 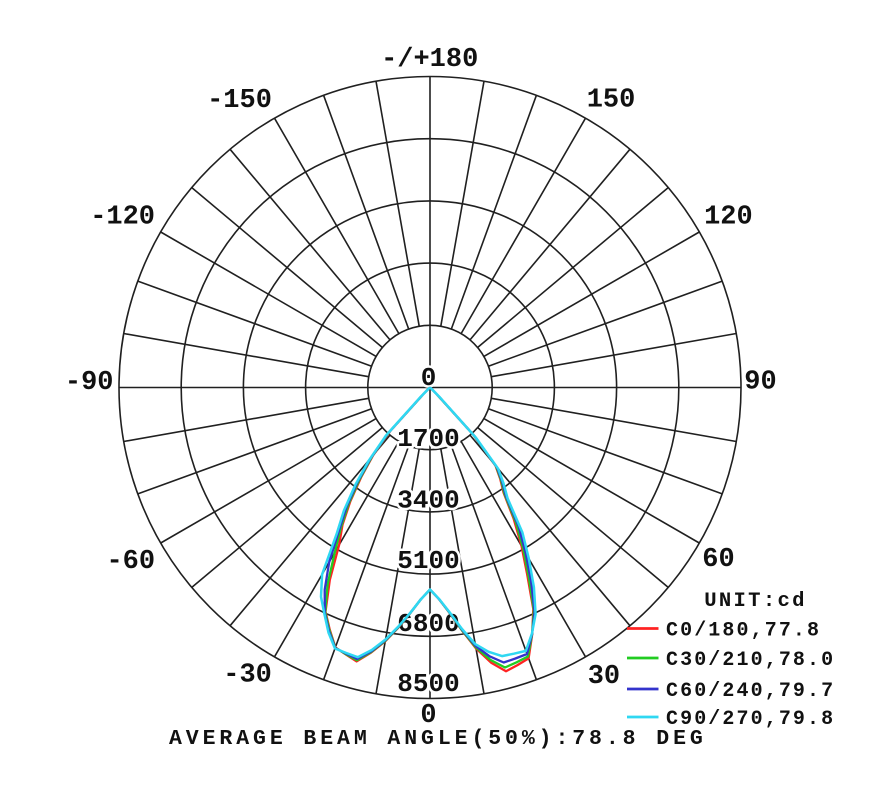 I want to click on svg-text: C60/240,79.7, so click(x=750, y=691).